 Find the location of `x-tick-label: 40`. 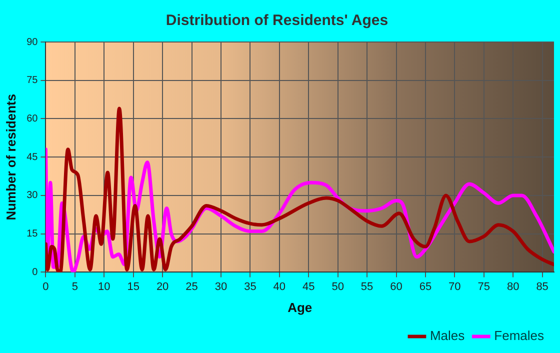

x-tick-label: 40 is located at coordinates (279, 286).